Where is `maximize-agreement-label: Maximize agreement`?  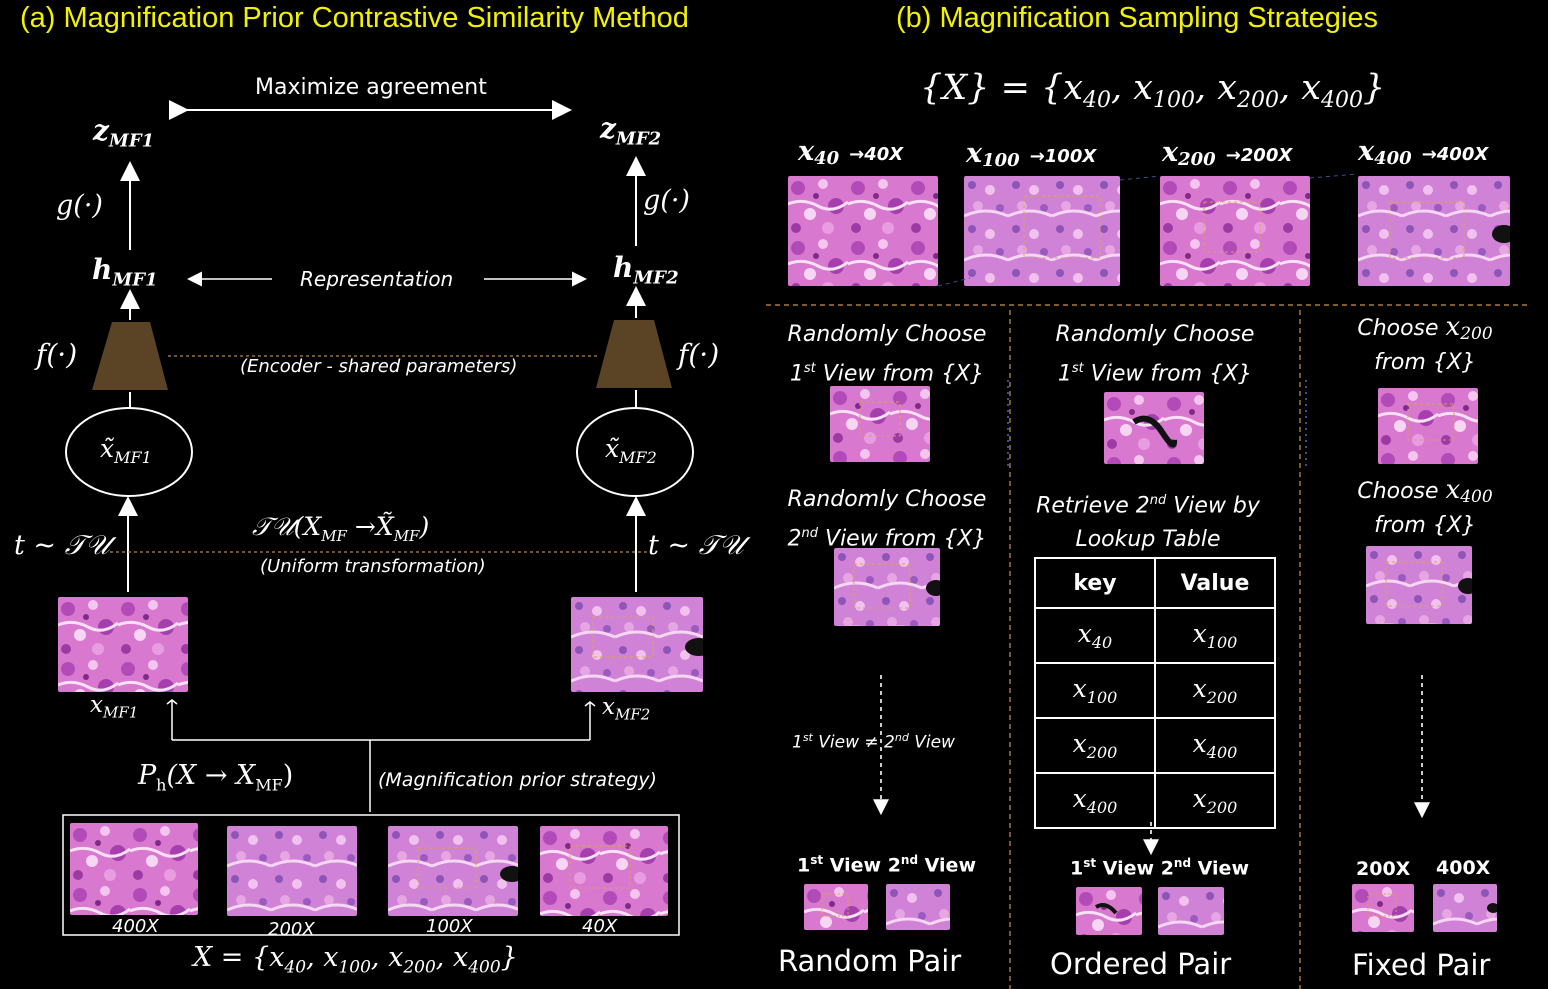 maximize-agreement-label: Maximize agreement is located at coordinates (371, 87).